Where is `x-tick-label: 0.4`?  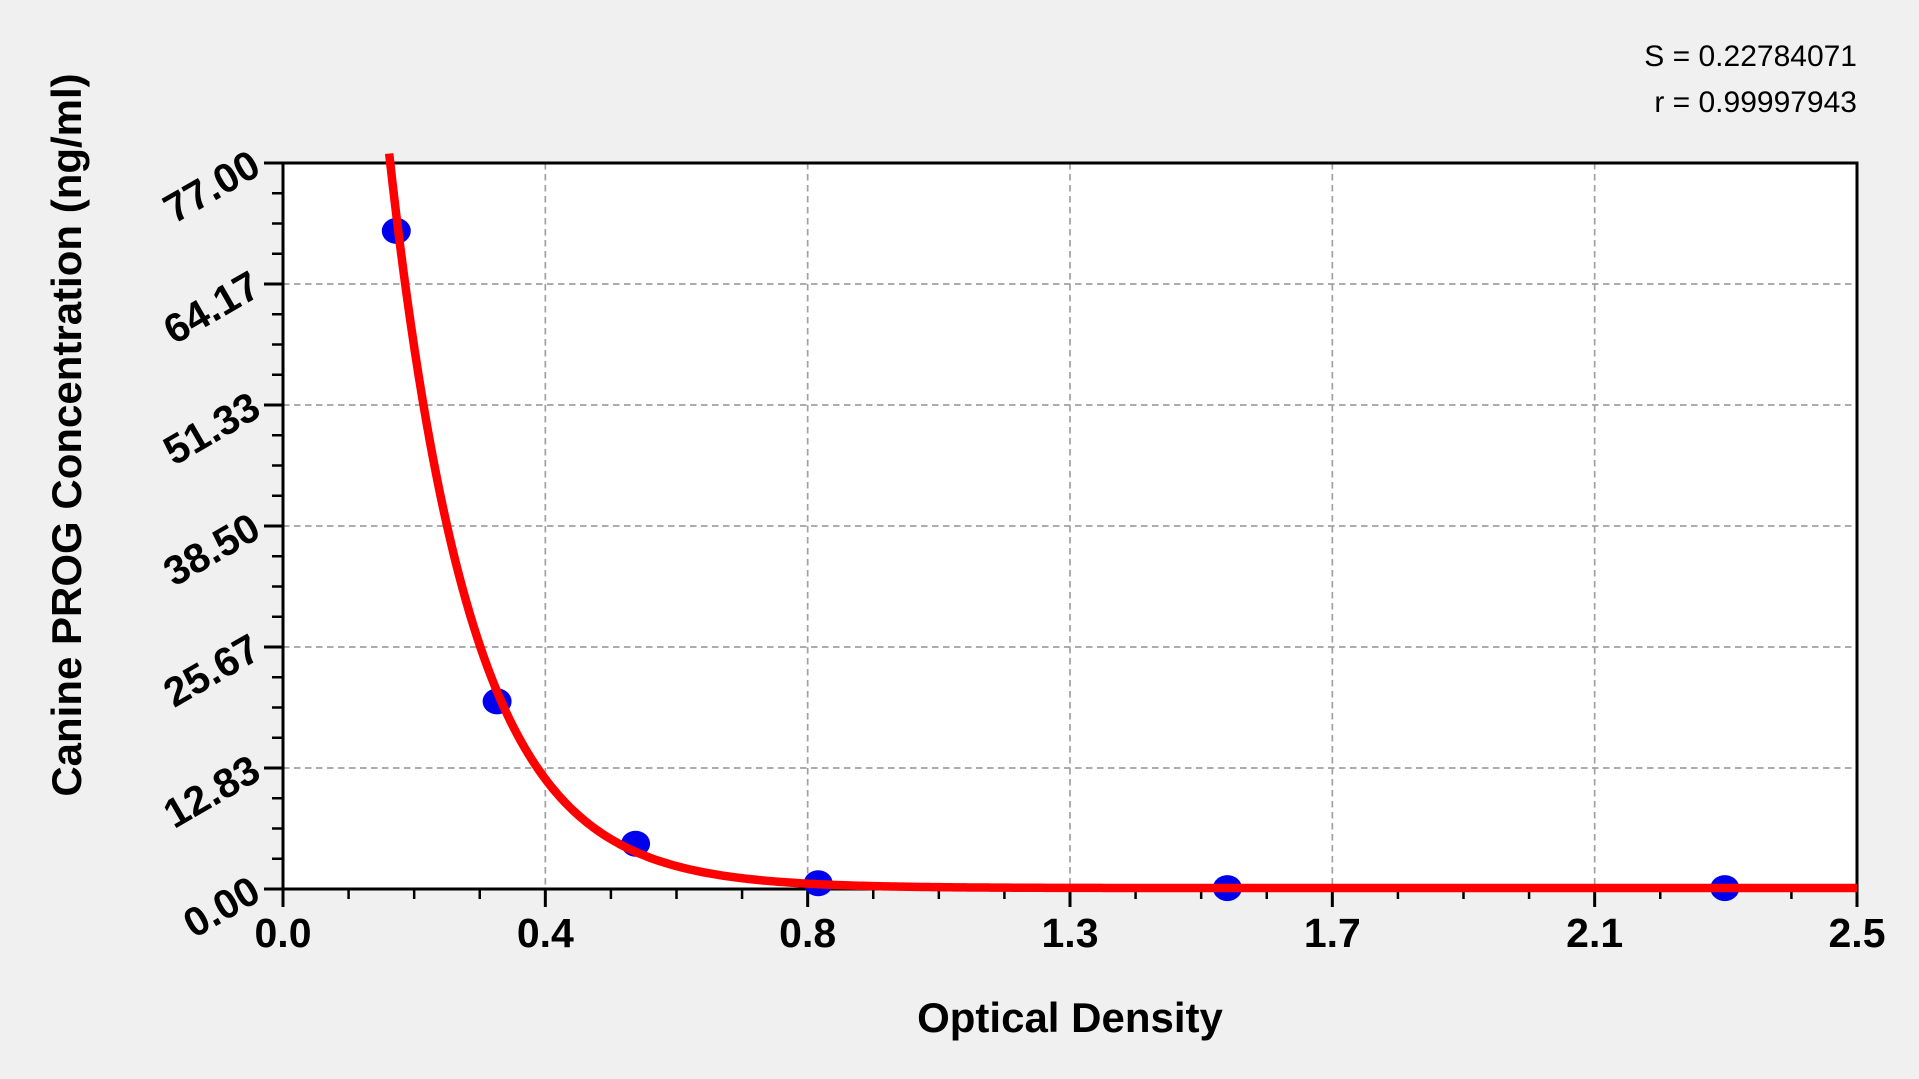
x-tick-label: 0.4 is located at coordinates (545, 933).